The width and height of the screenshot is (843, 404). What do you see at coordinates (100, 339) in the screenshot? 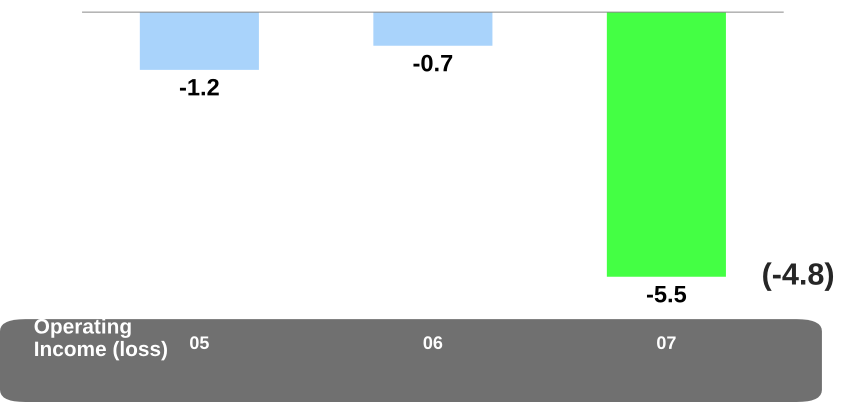
I see `x-axis-title: Operating Income (loss)` at bounding box center [100, 339].